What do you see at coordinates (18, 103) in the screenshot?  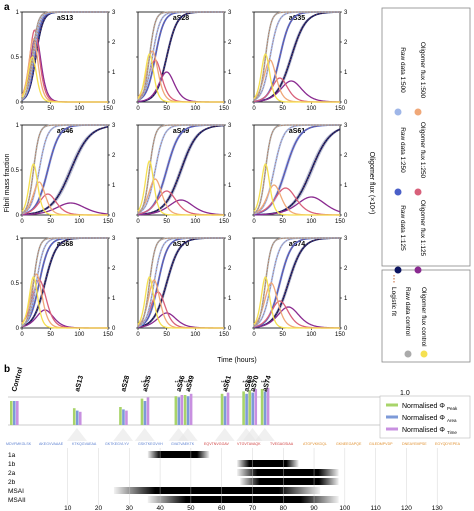 I see `y-tick-label-left: 0` at bounding box center [18, 103].